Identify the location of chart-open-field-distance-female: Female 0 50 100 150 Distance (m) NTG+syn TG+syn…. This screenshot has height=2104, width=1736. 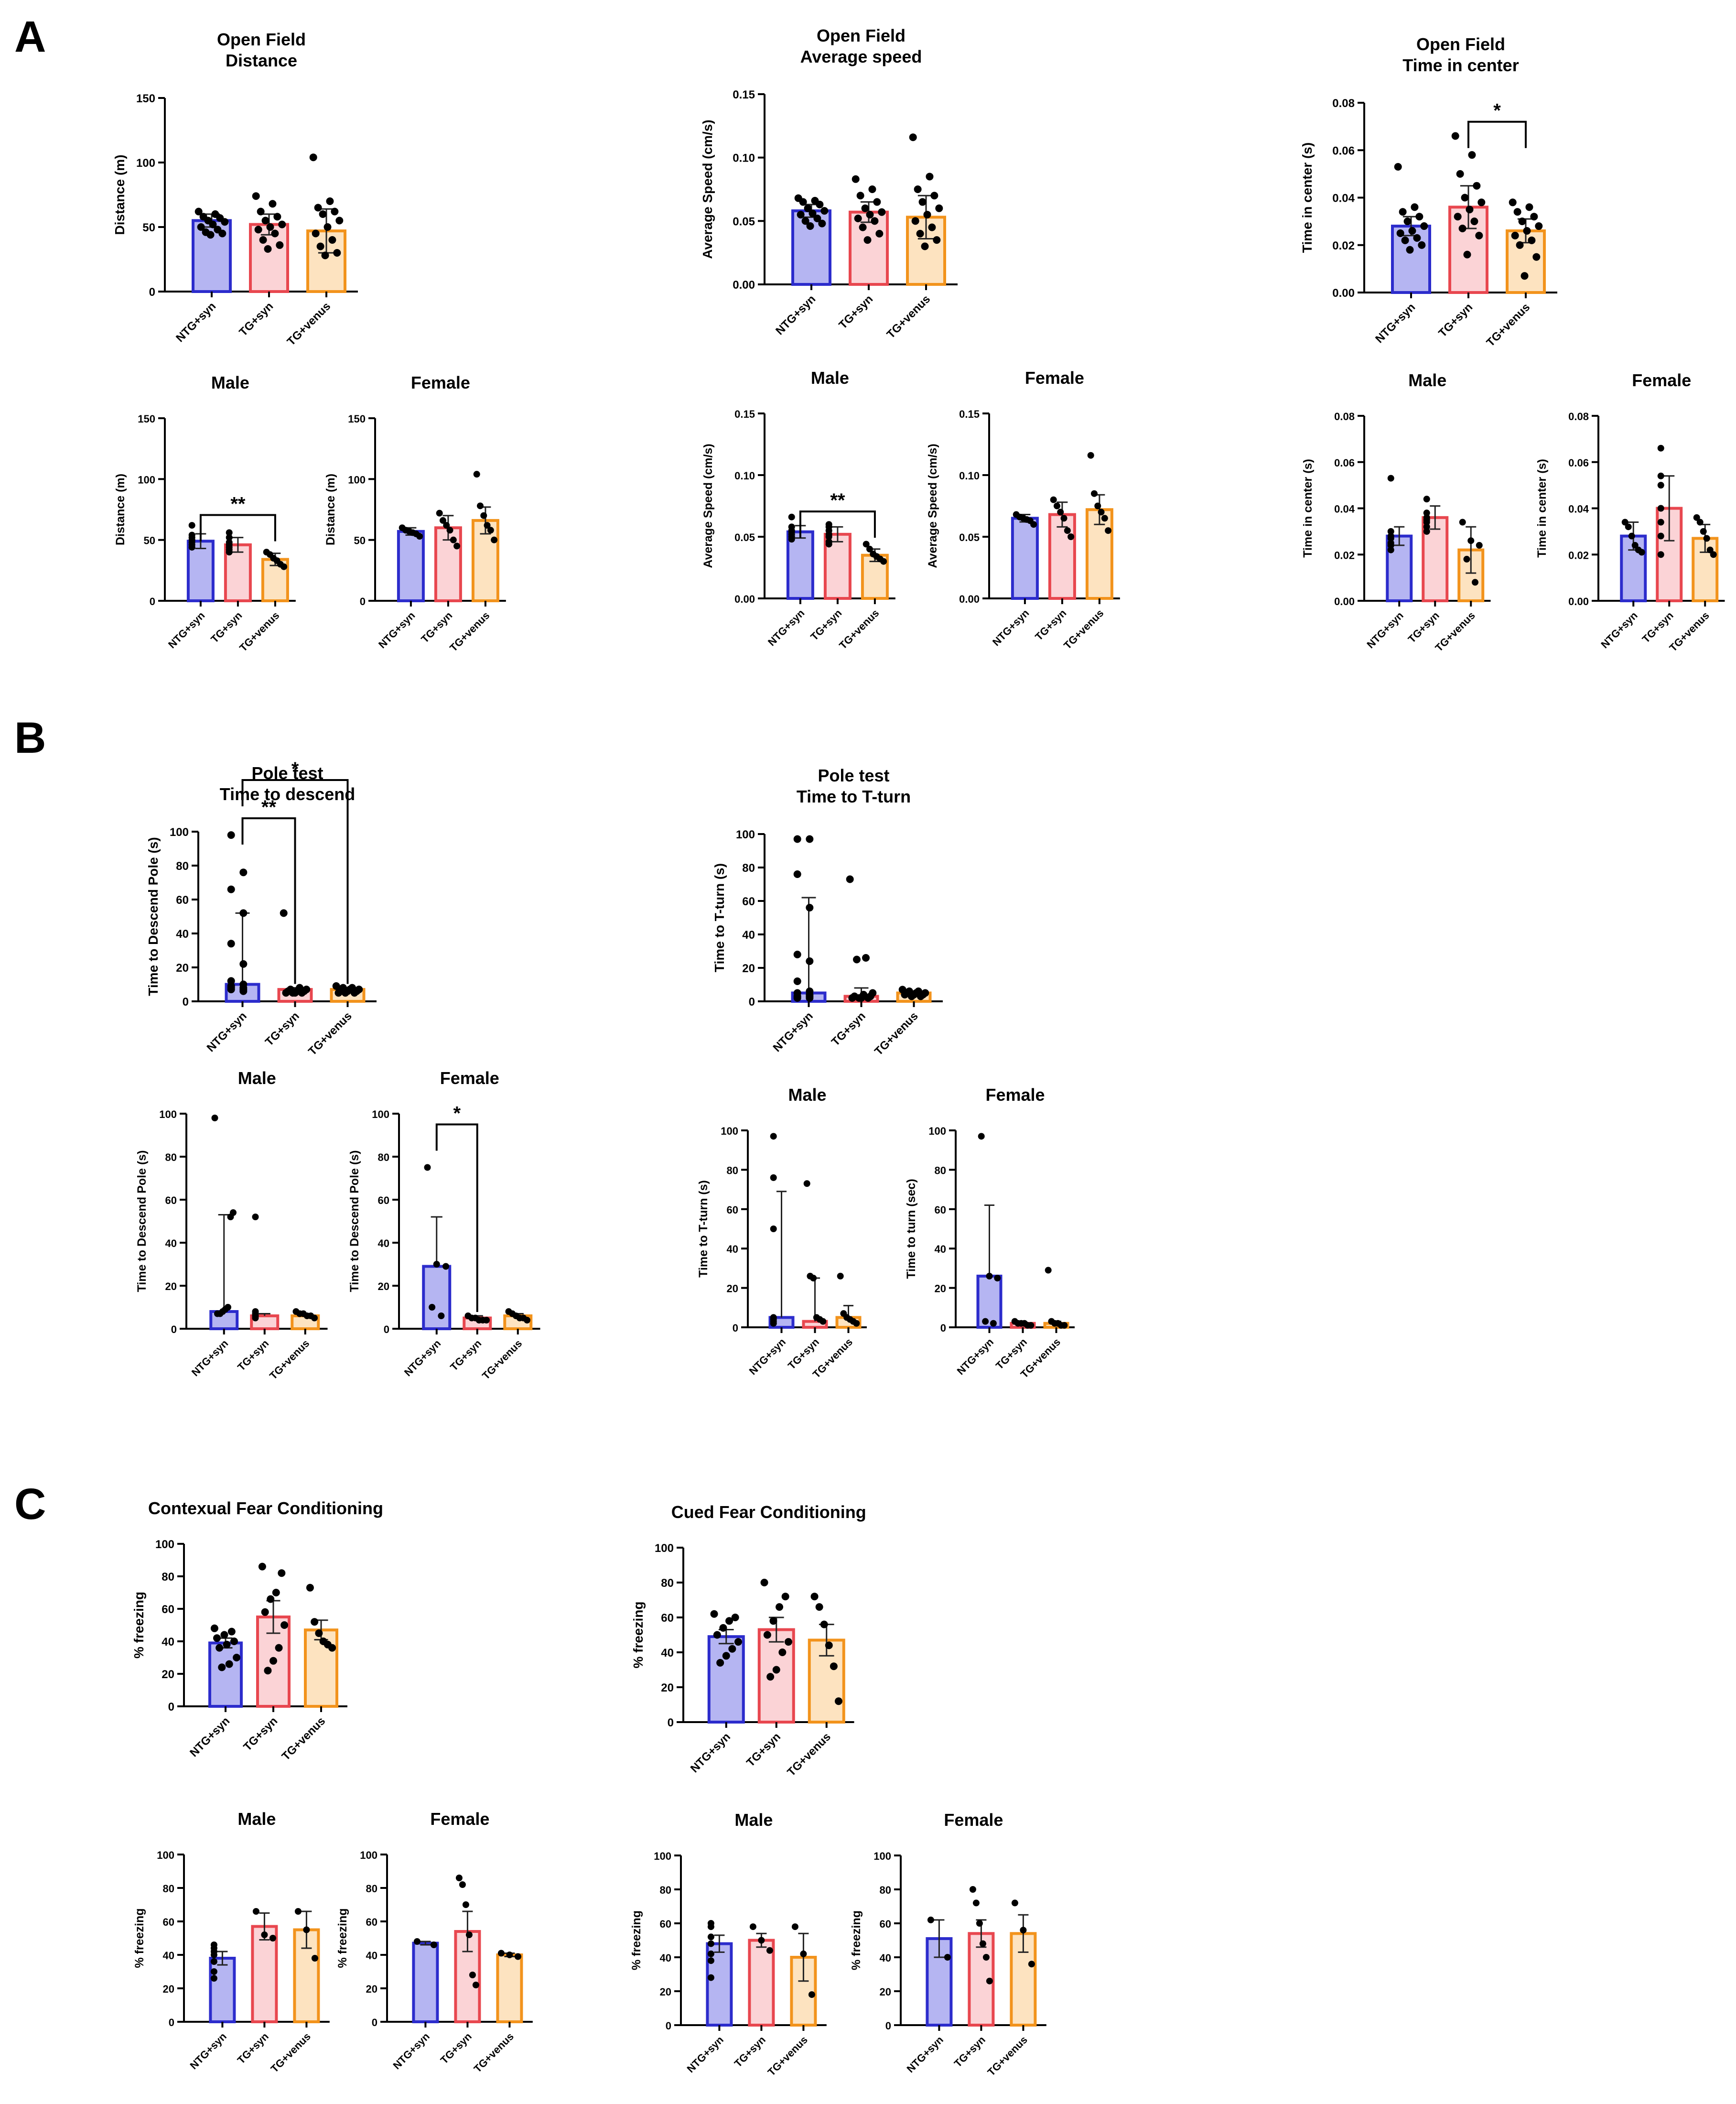
(415, 513).